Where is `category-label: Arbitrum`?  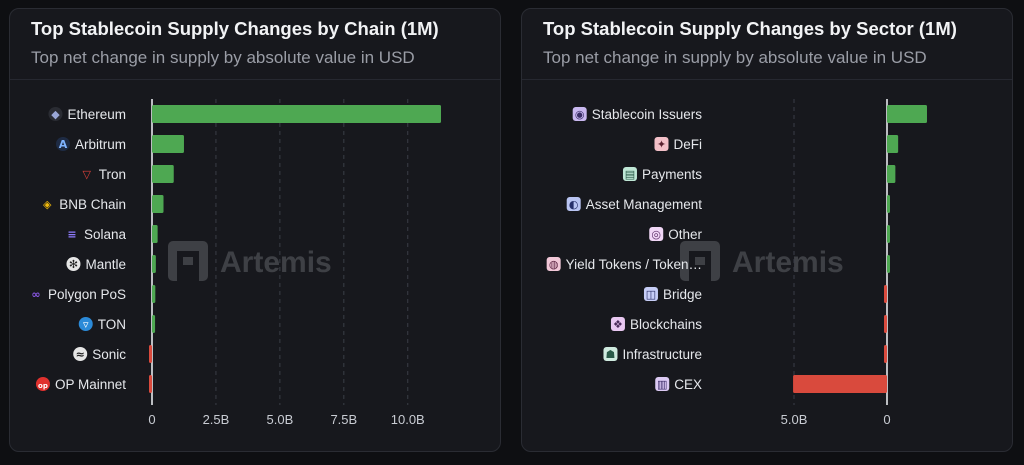 category-label: Arbitrum is located at coordinates (100, 144).